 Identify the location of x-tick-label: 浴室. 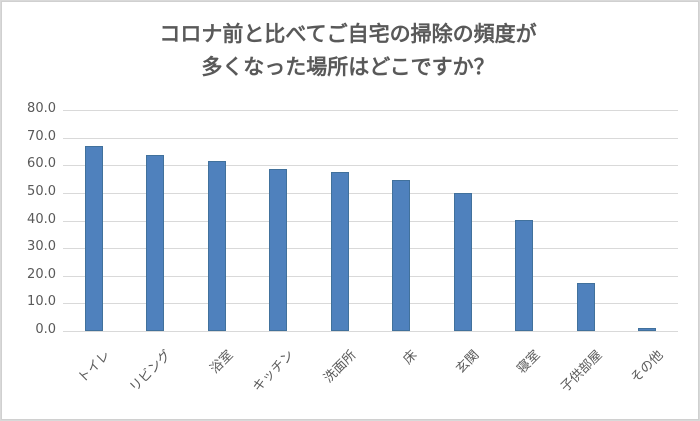
(222, 362).